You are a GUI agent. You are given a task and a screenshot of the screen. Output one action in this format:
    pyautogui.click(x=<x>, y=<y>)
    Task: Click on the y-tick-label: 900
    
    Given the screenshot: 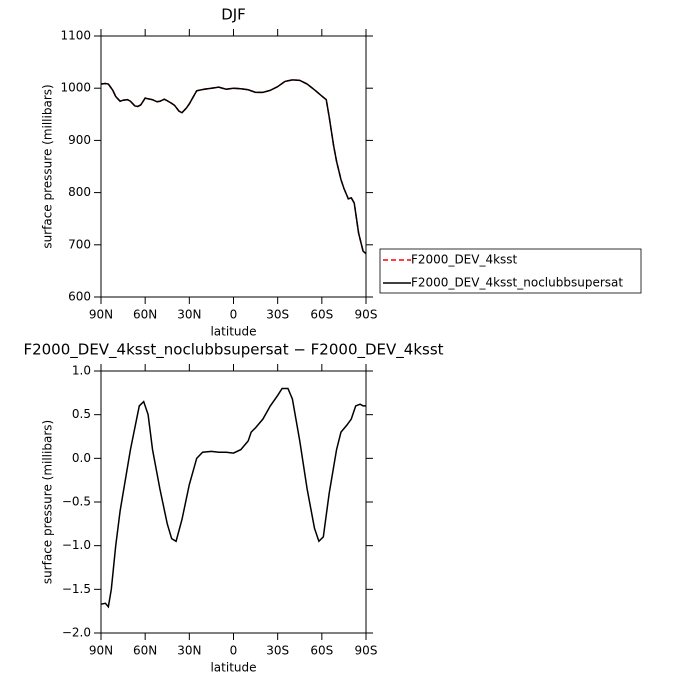 What is the action you would take?
    pyautogui.click(x=79, y=140)
    